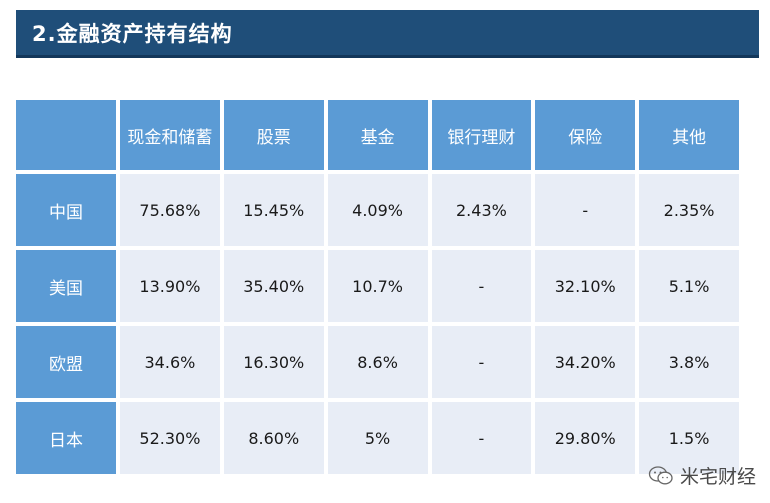 Image resolution: width=770 pixels, height=503 pixels. What do you see at coordinates (585, 438) in the screenshot?
I see `table-cell: 29.80%` at bounding box center [585, 438].